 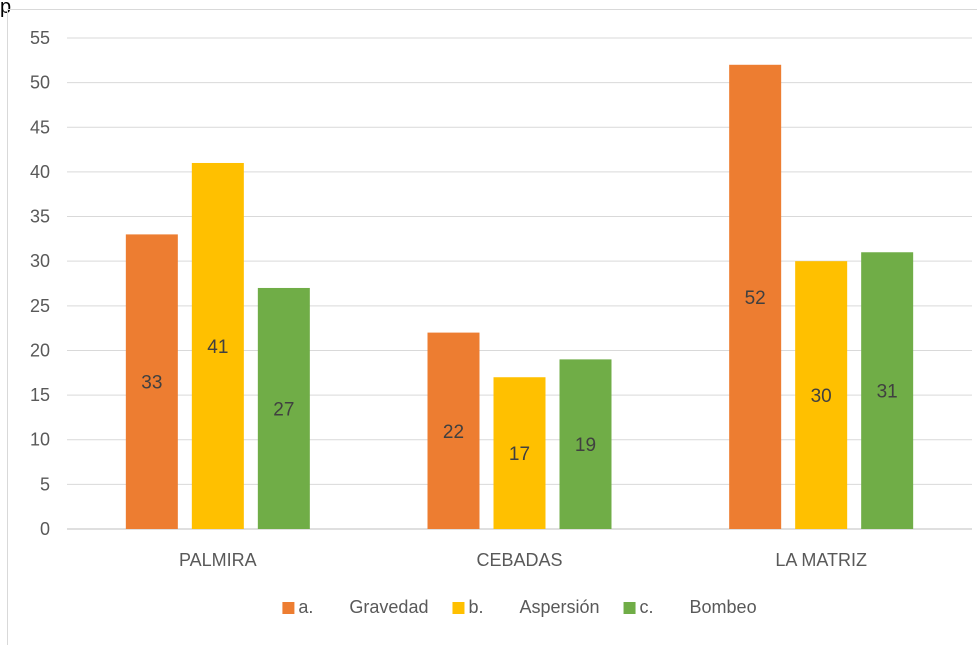 I want to click on data-label: 30, so click(x=821, y=396).